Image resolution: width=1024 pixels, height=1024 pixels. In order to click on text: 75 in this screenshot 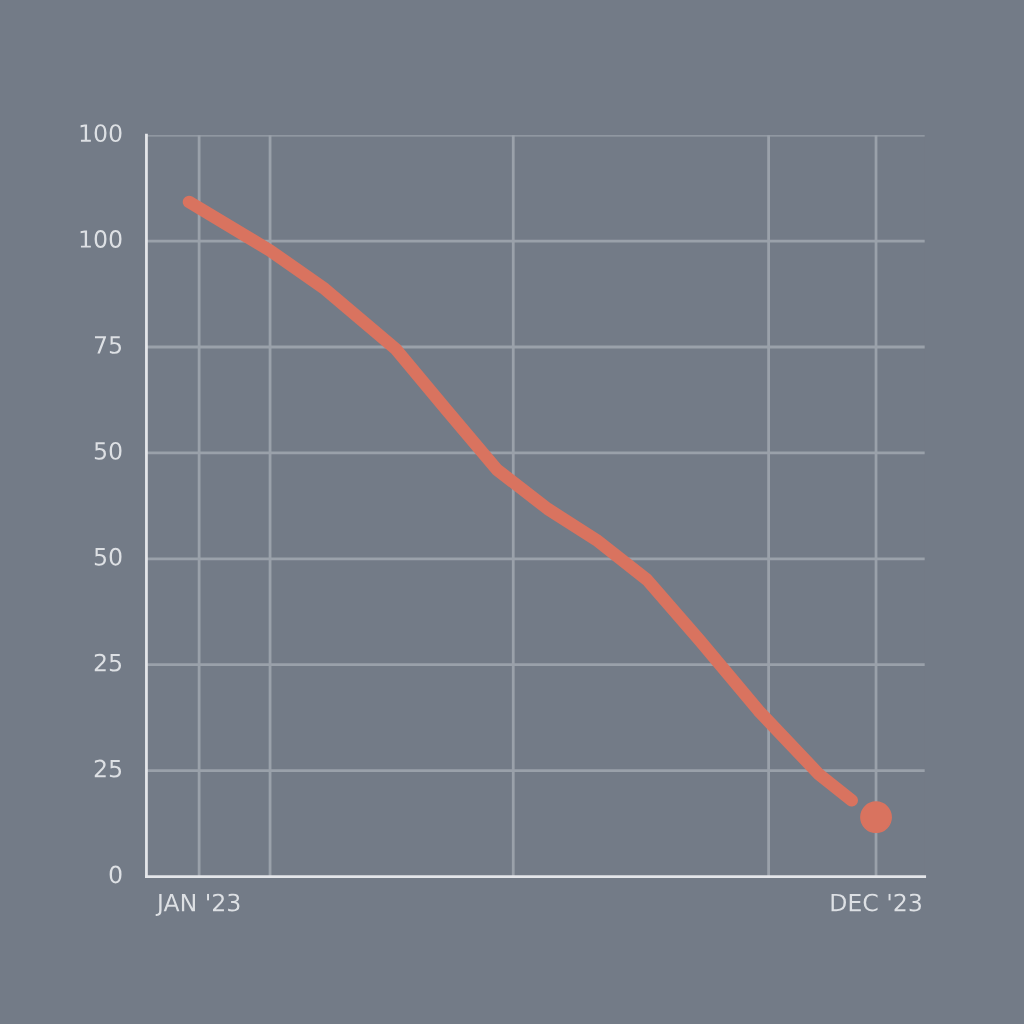, I will do `click(108, 345)`.